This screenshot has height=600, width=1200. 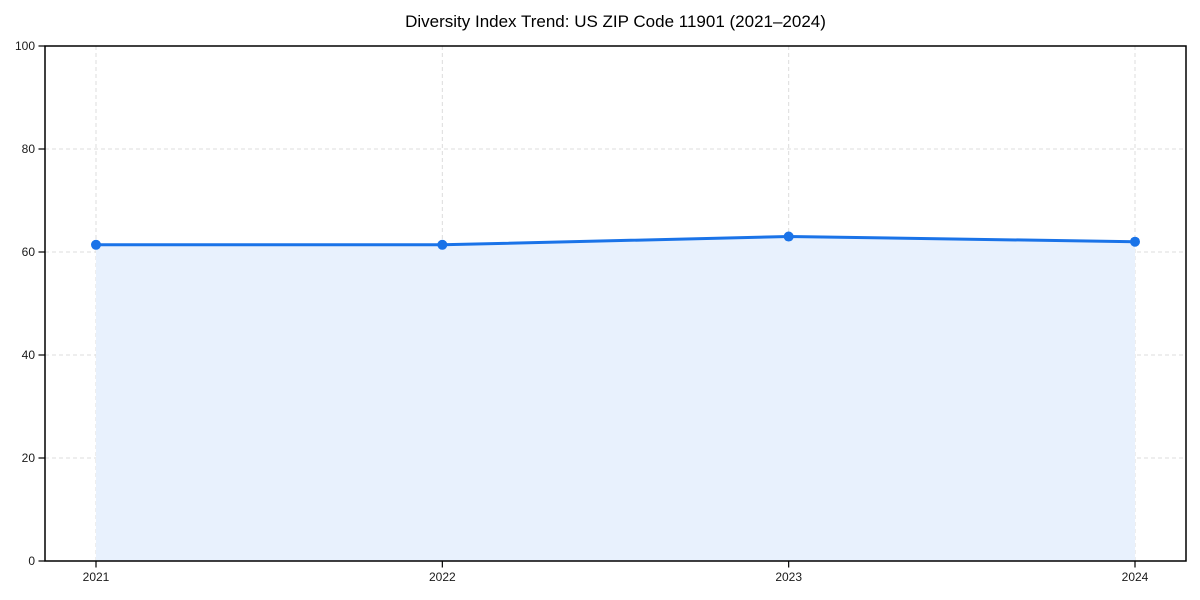 What do you see at coordinates (31, 561) in the screenshot?
I see `y-tick-label: 0` at bounding box center [31, 561].